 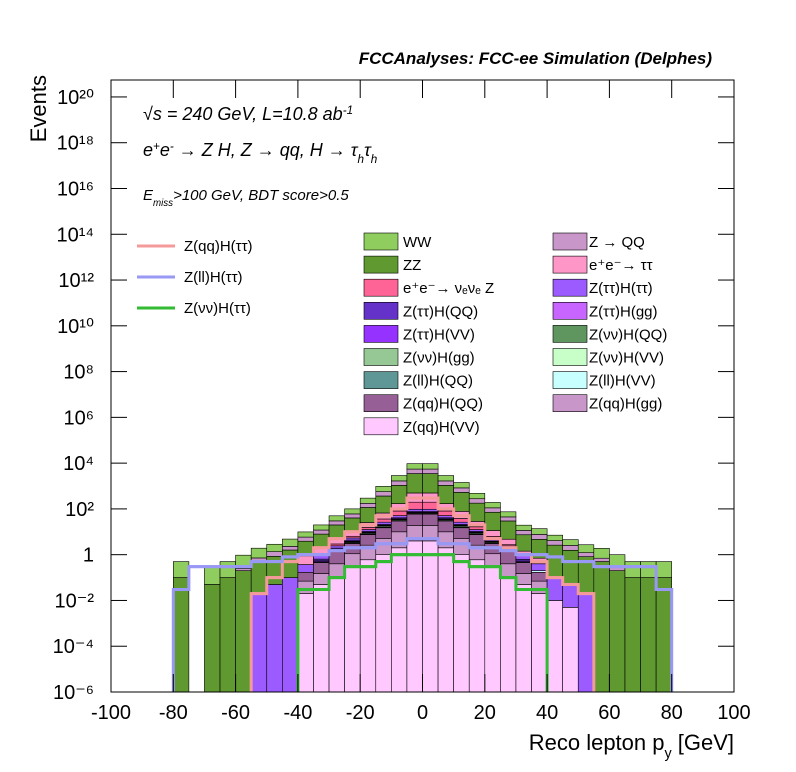 What do you see at coordinates (422, 713) in the screenshot?
I see `x-tick-label: 0` at bounding box center [422, 713].